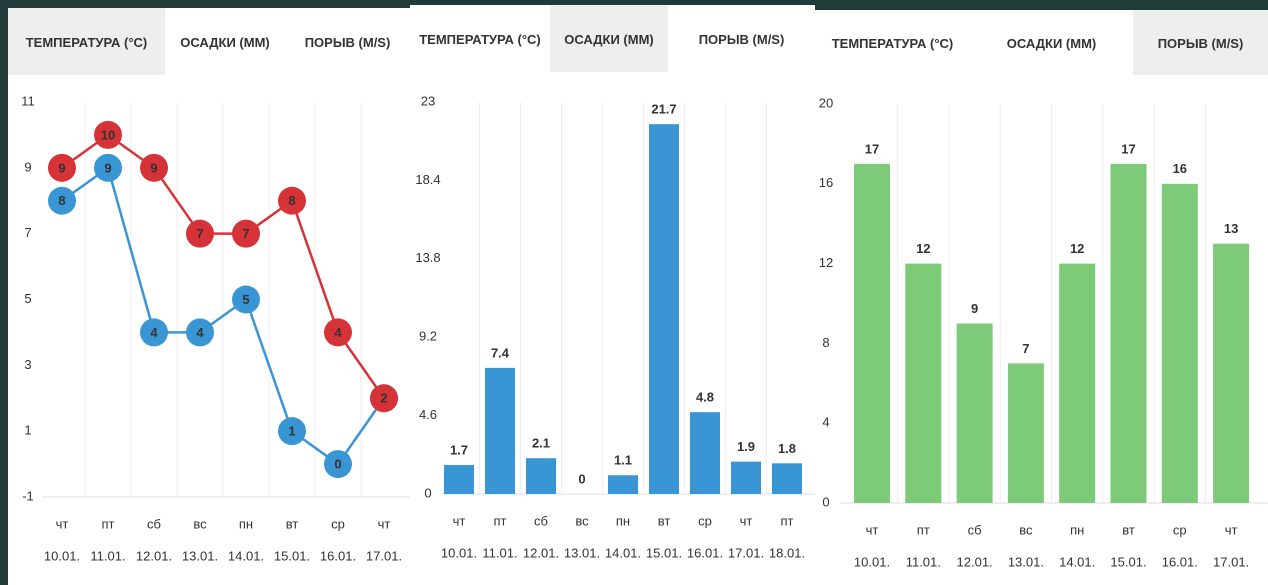  What do you see at coordinates (826, 262) in the screenshot?
I see `y-tick-label: 12` at bounding box center [826, 262].